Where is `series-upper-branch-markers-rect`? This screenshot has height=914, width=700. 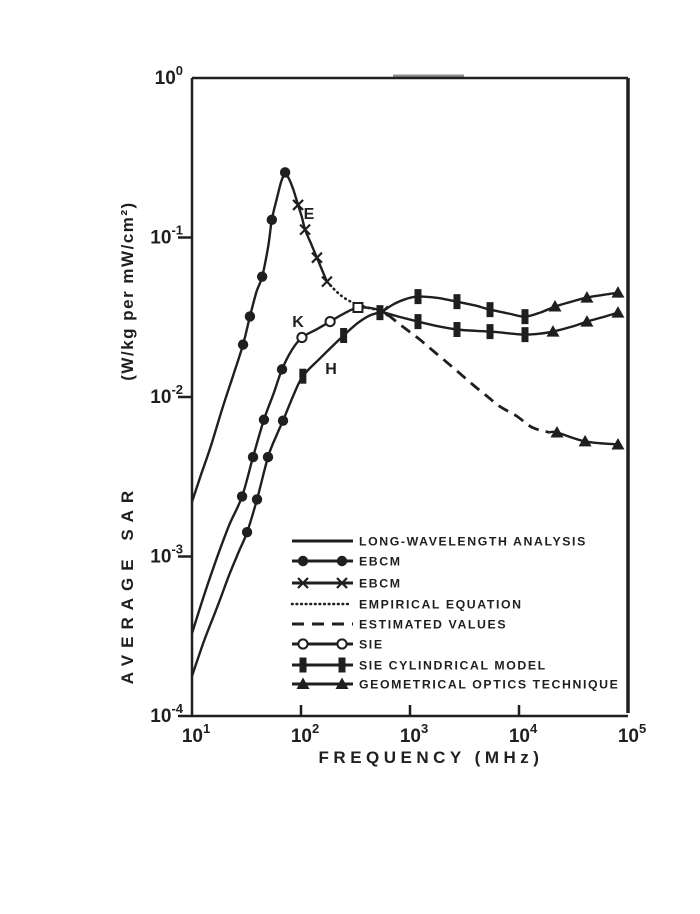 series-upper-branch-markers-rect is located at coordinates (471, 307).